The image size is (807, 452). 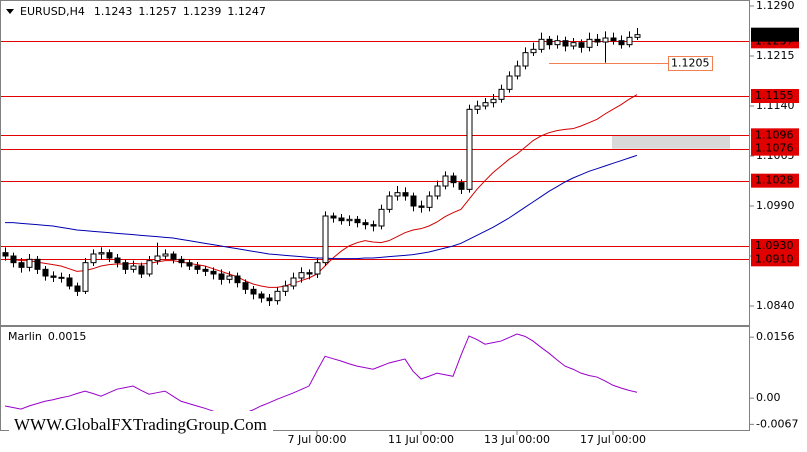 I want to click on y-tick-label: 1.0990, so click(x=775, y=205).